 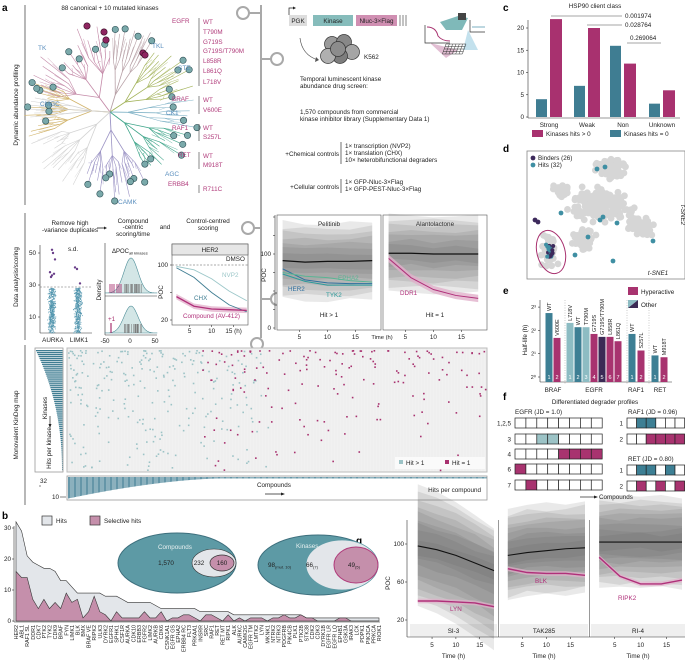 What do you see at coordinates (324, 636) in the screenshot?
I see `kinase-label: DYRK1B` at bounding box center [324, 636].